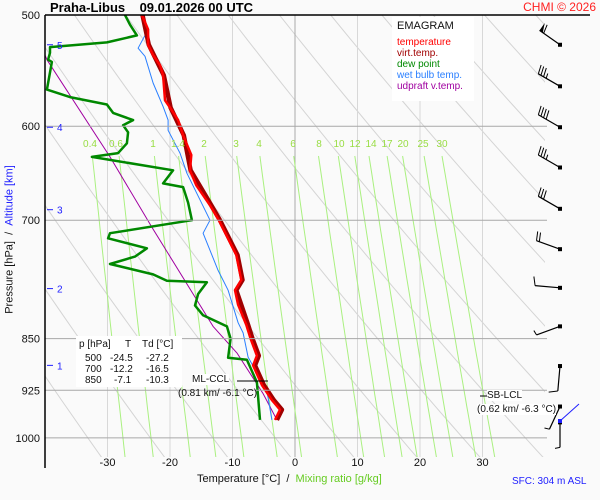 The image size is (600, 500). I want to click on temperature-tick-label: 10, so click(357, 463).